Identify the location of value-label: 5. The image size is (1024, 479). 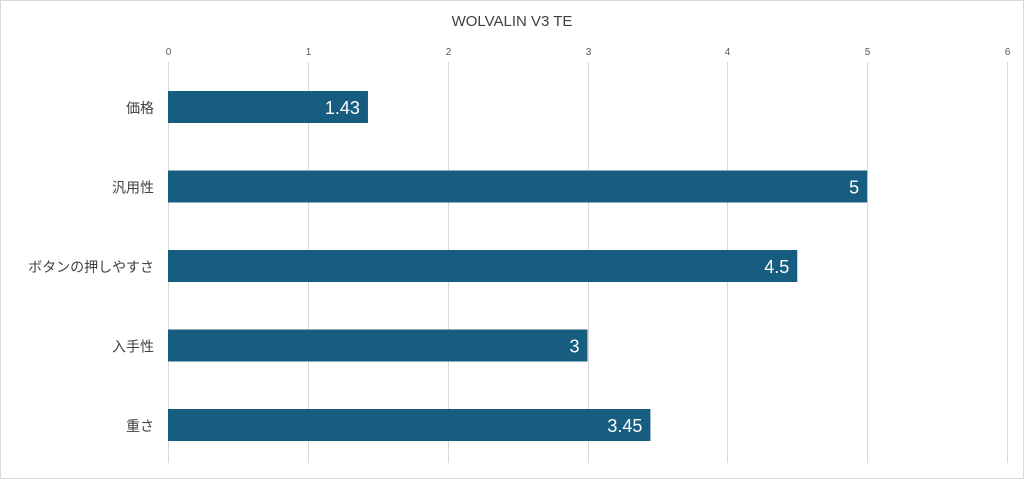
(854, 188).